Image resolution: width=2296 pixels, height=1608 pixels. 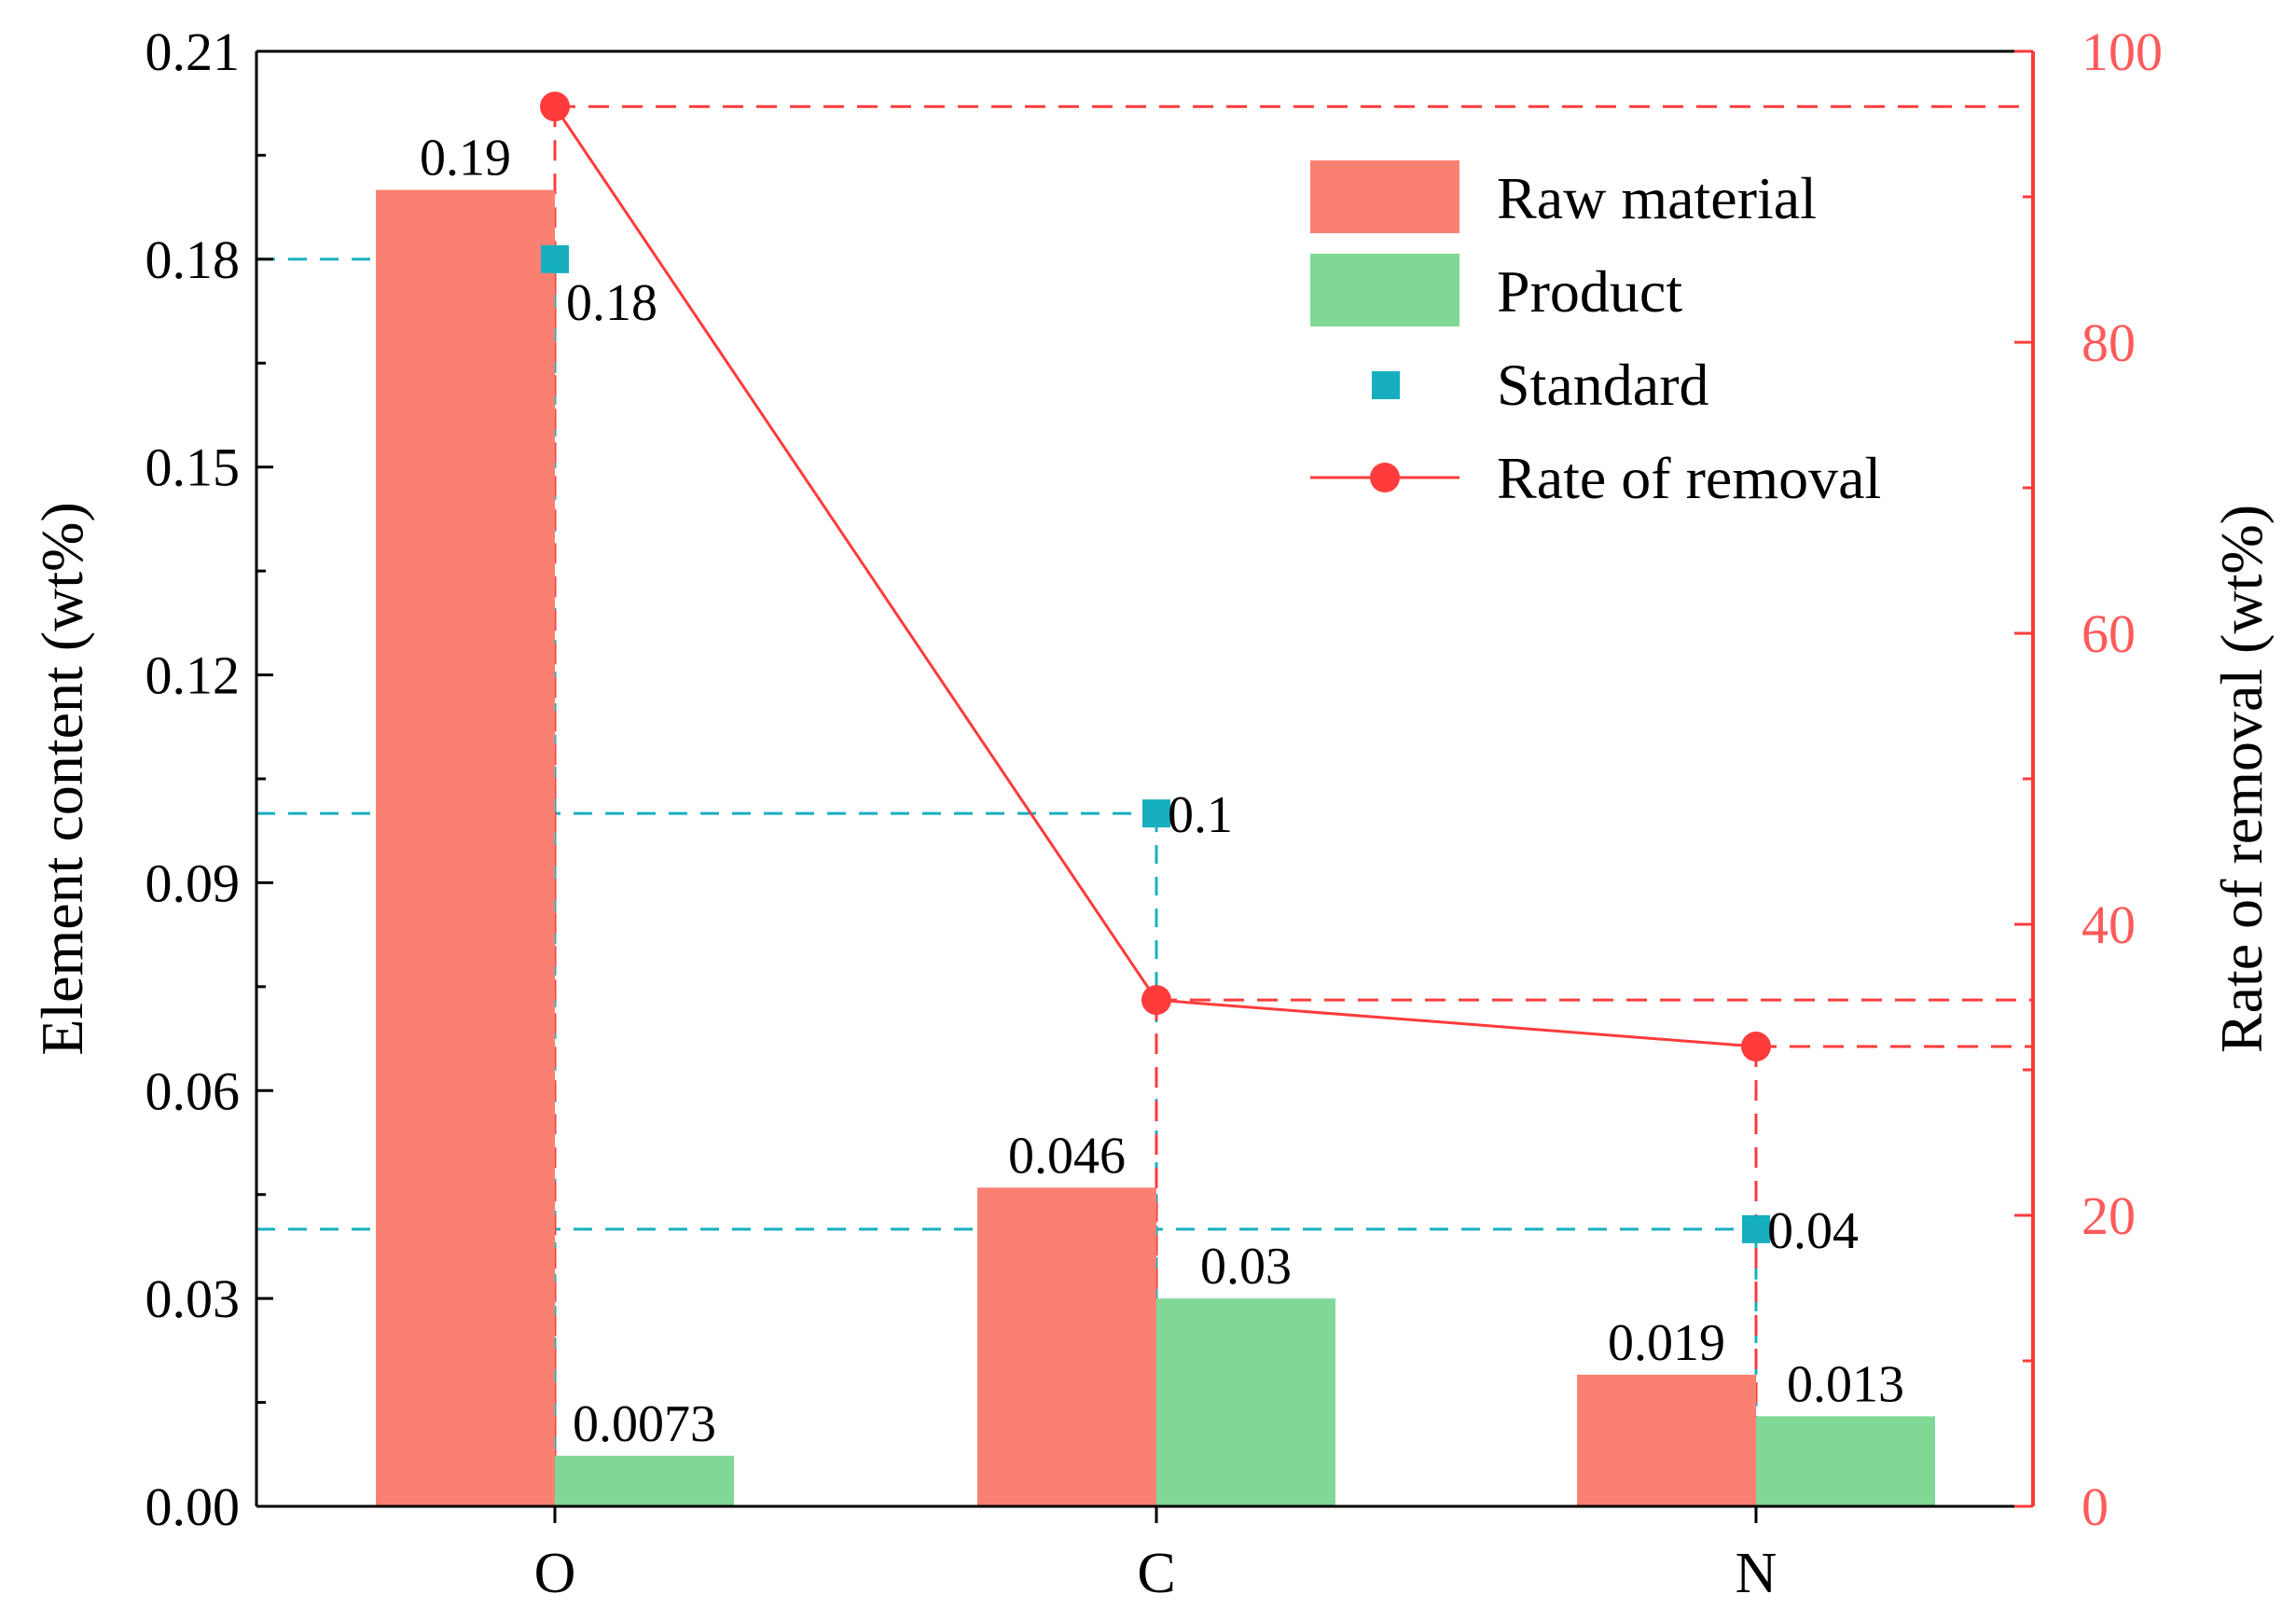 What do you see at coordinates (193, 259) in the screenshot?
I see `y-tick-label: 0.18` at bounding box center [193, 259].